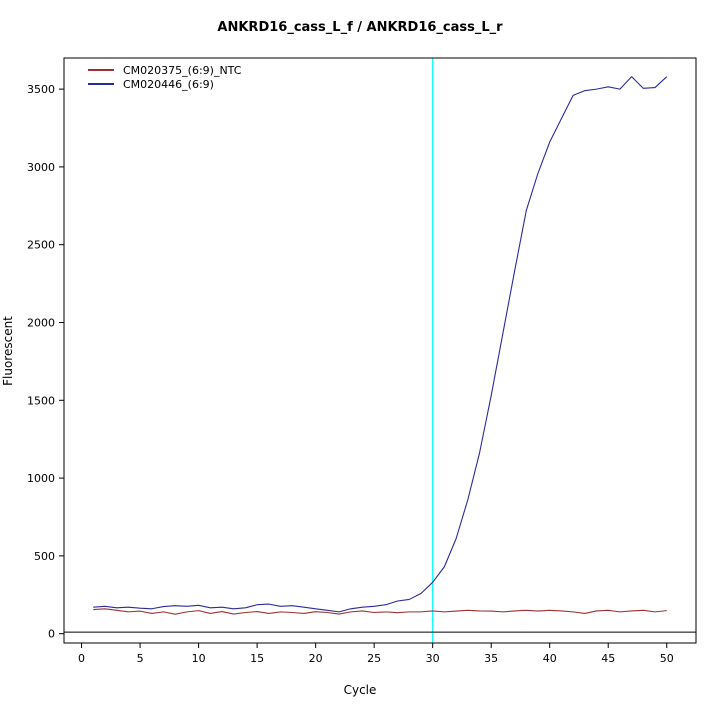 This screenshot has width=720, height=720. What do you see at coordinates (41, 322) in the screenshot?
I see `y-tick-label: 2000` at bounding box center [41, 322].